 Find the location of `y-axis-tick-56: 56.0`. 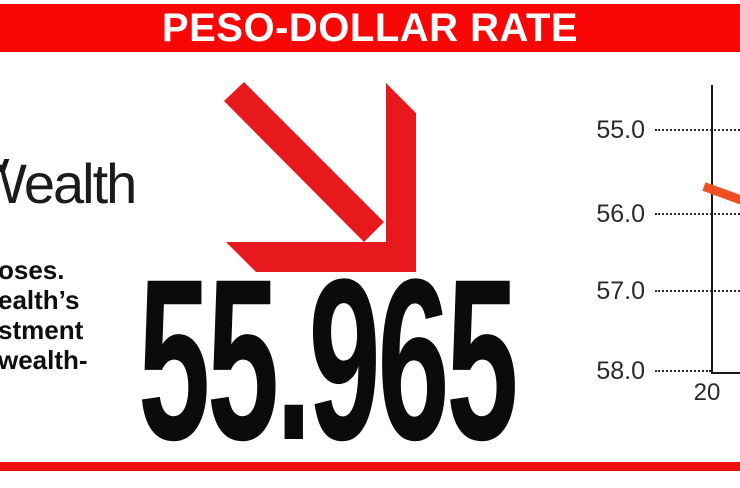

y-axis-tick-56: 56.0 is located at coordinates (620, 214).